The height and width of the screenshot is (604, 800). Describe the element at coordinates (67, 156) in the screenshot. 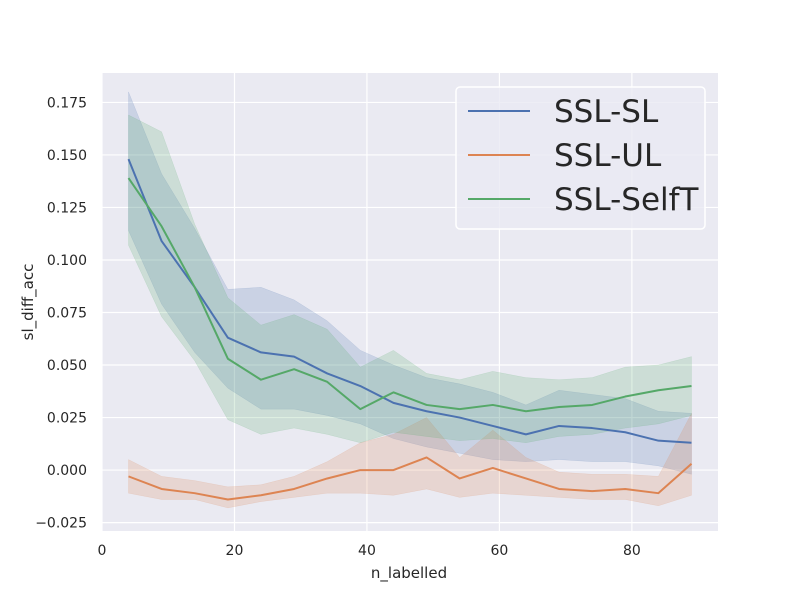

I see `y-tick-label: 0.150` at that location.